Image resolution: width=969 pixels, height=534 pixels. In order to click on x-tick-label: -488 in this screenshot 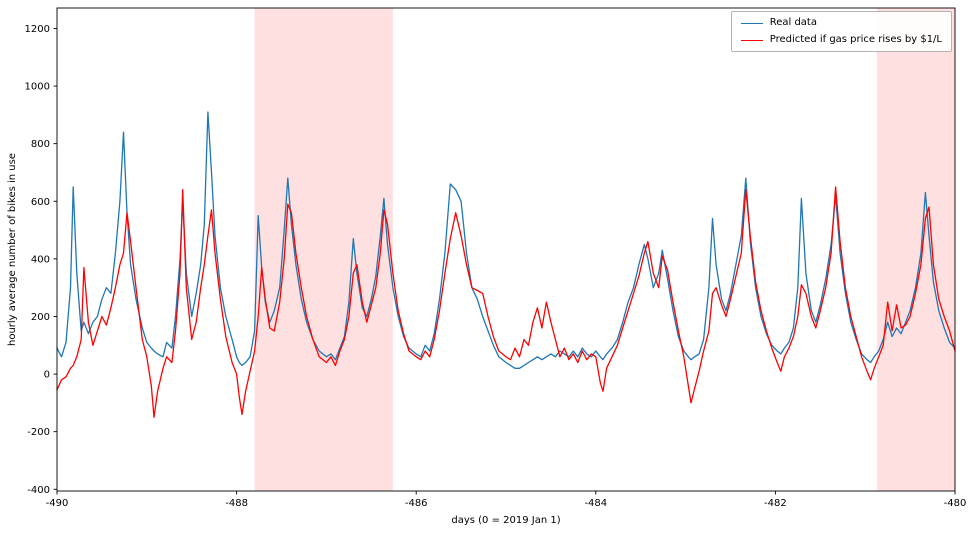, I will do `click(236, 503)`.